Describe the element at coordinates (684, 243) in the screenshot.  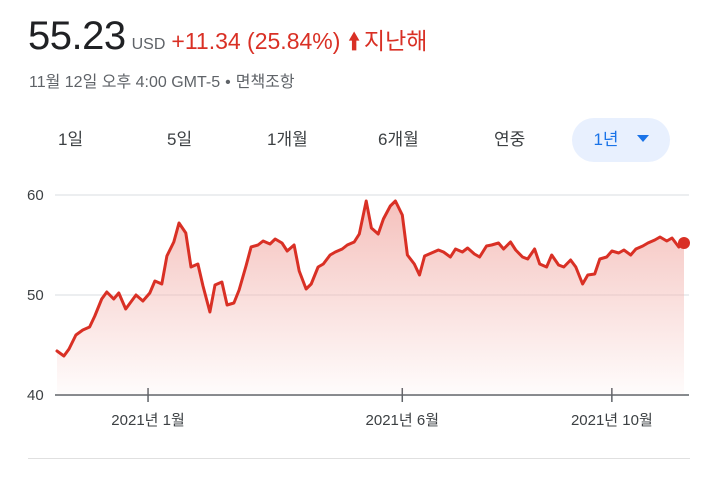
I see `last-price-dot` at that location.